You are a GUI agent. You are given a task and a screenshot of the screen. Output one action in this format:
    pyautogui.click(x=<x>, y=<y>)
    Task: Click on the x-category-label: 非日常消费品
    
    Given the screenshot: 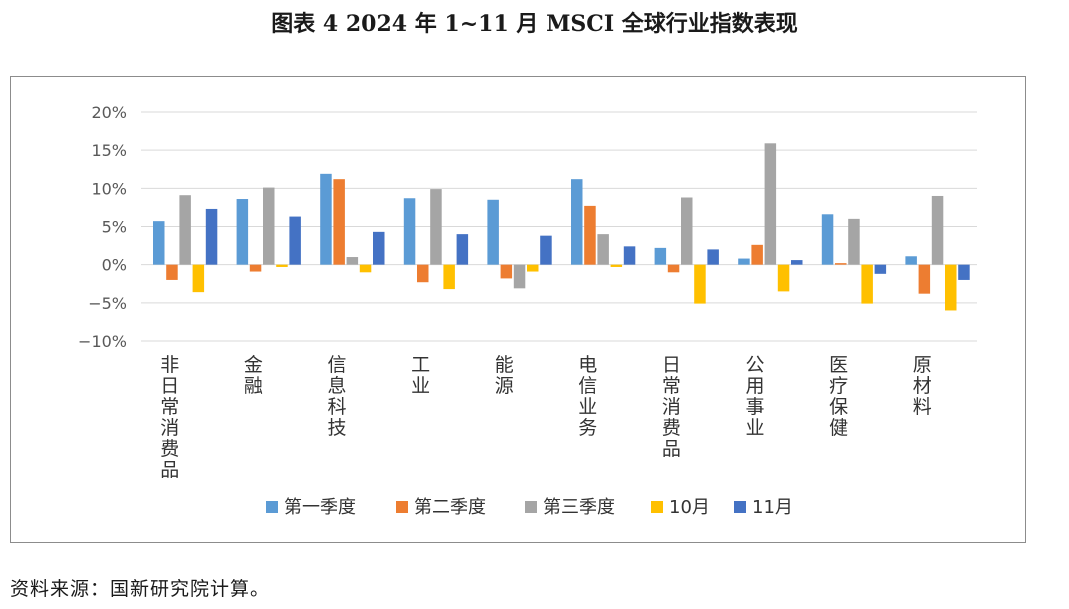 What is the action you would take?
    pyautogui.click(x=169, y=417)
    